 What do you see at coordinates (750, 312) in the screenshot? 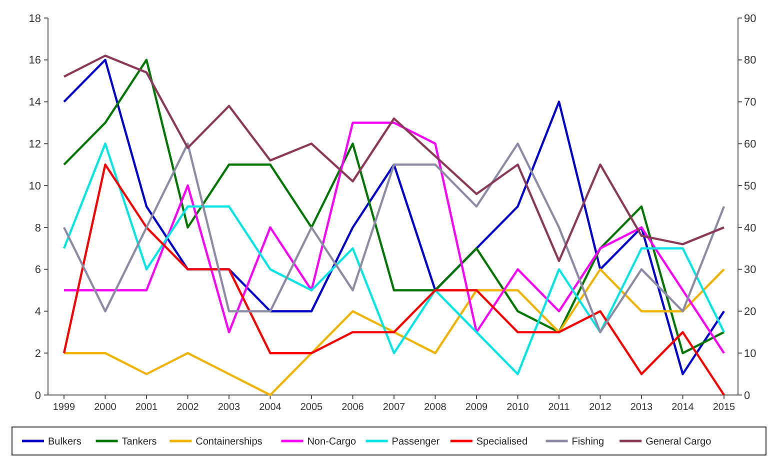
I see `y2-tick-label: 20` at bounding box center [750, 312].